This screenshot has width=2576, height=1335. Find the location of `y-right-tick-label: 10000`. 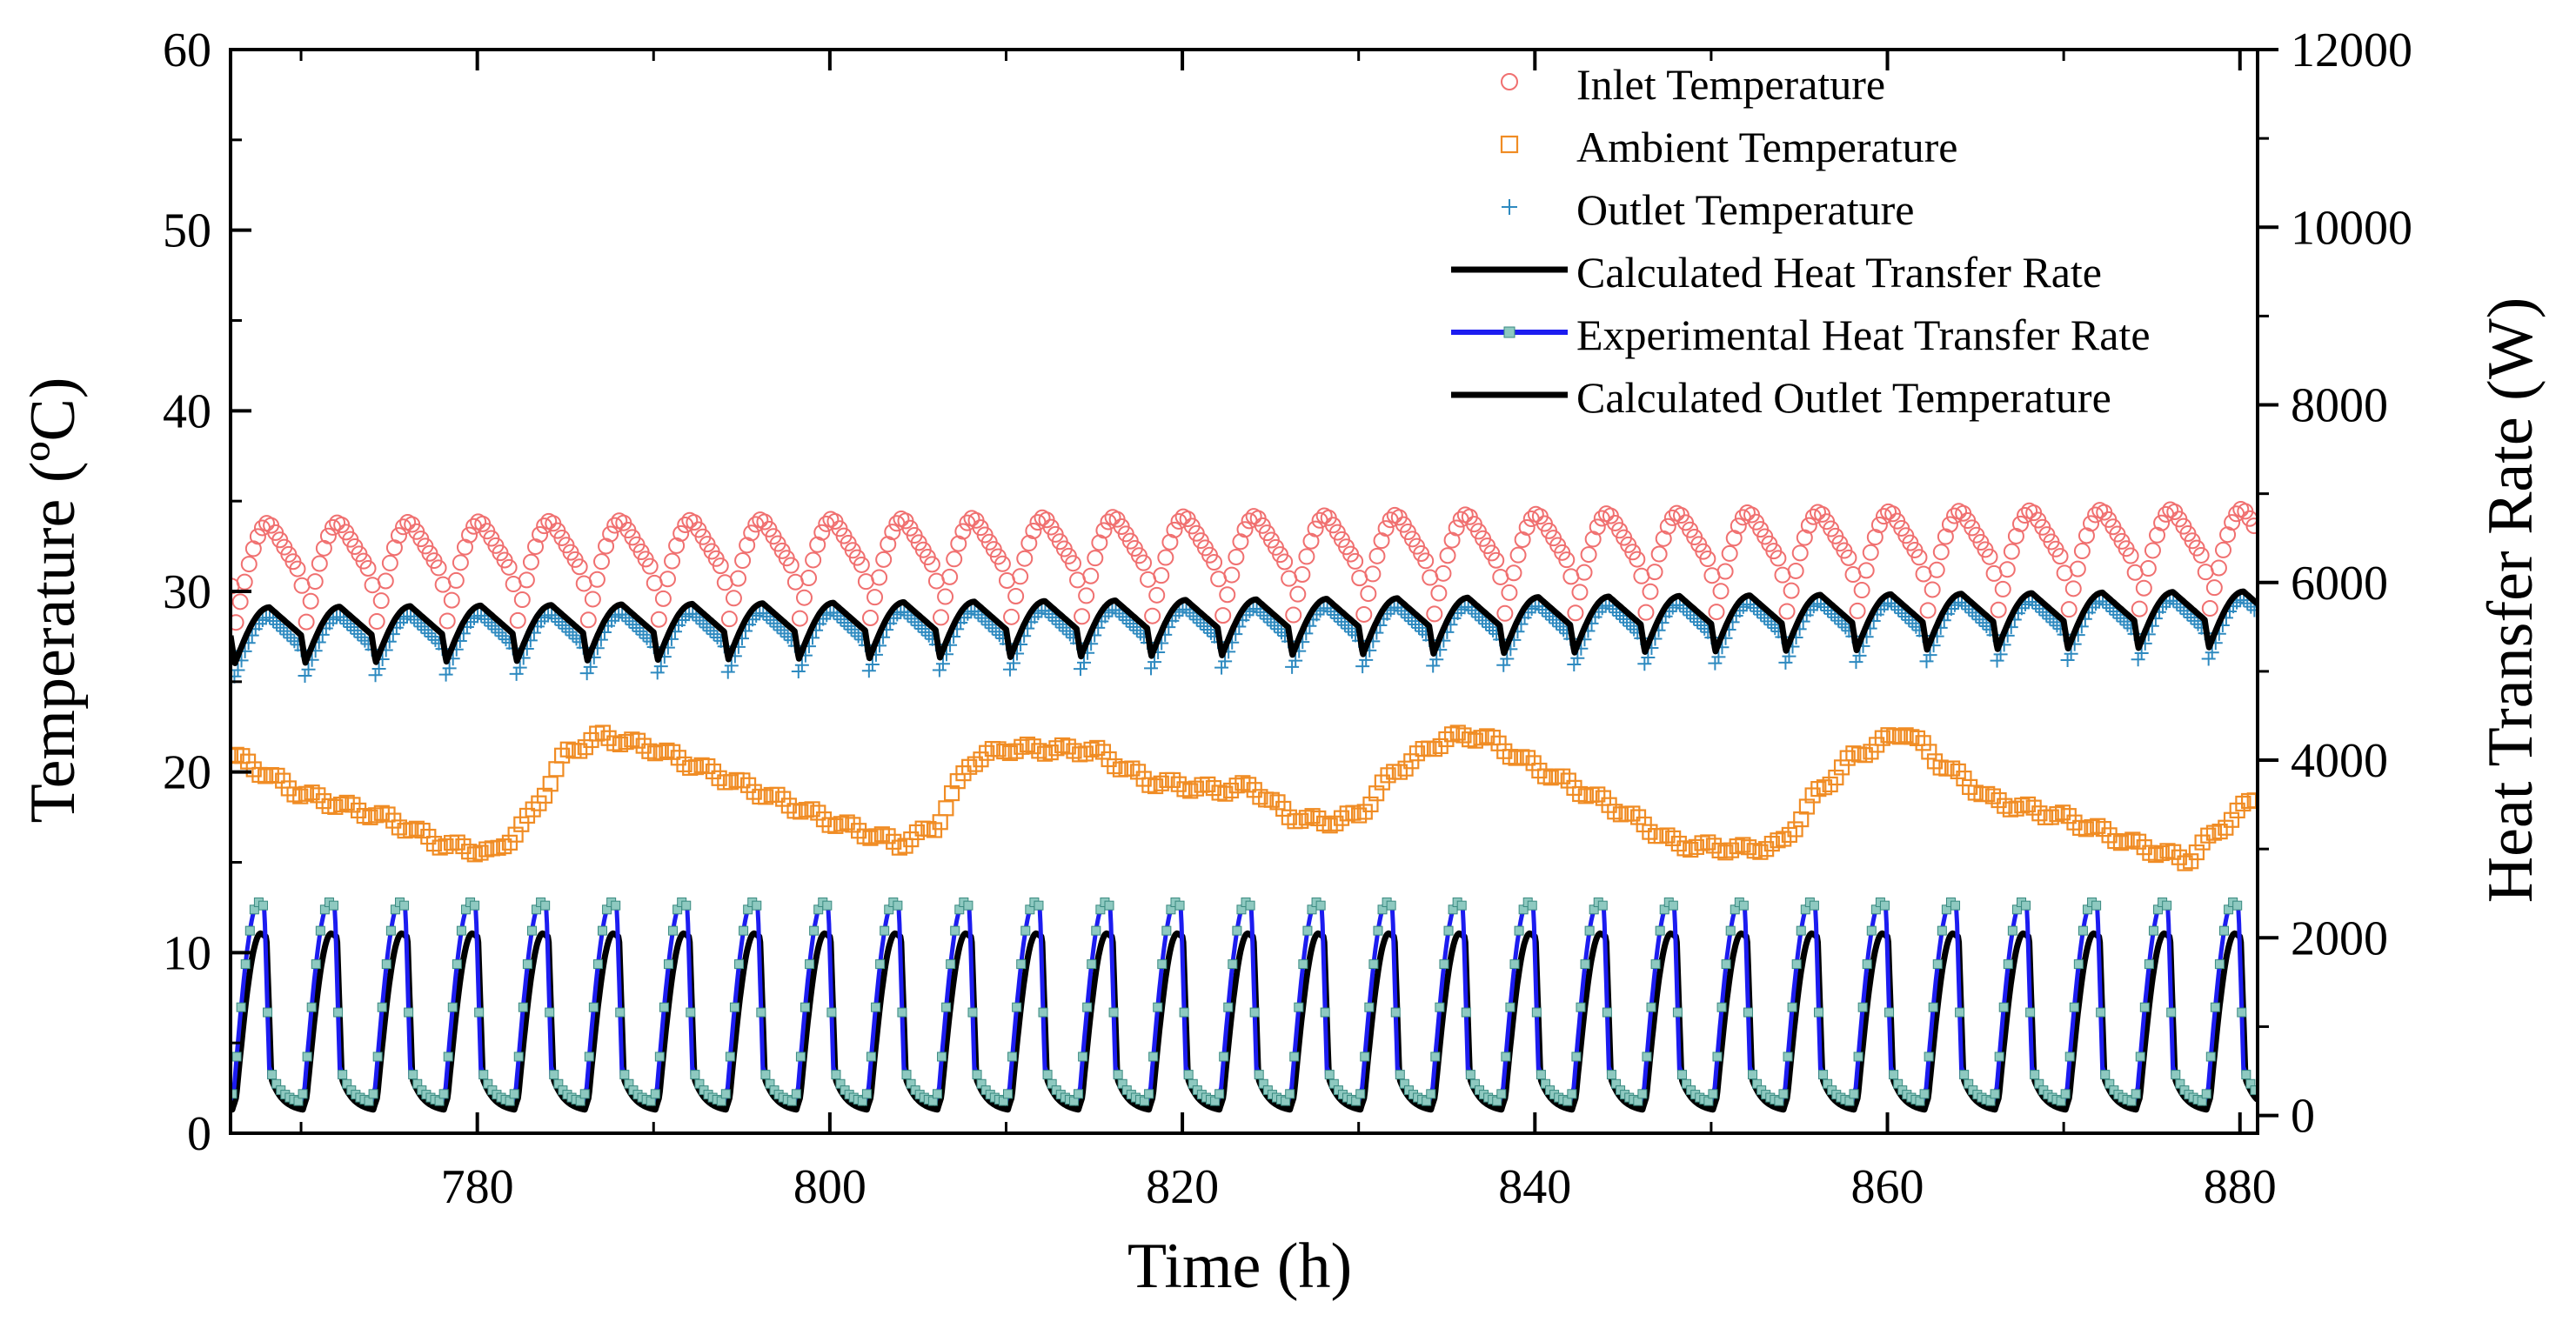

y-right-tick-label: 10000 is located at coordinates (2351, 228).